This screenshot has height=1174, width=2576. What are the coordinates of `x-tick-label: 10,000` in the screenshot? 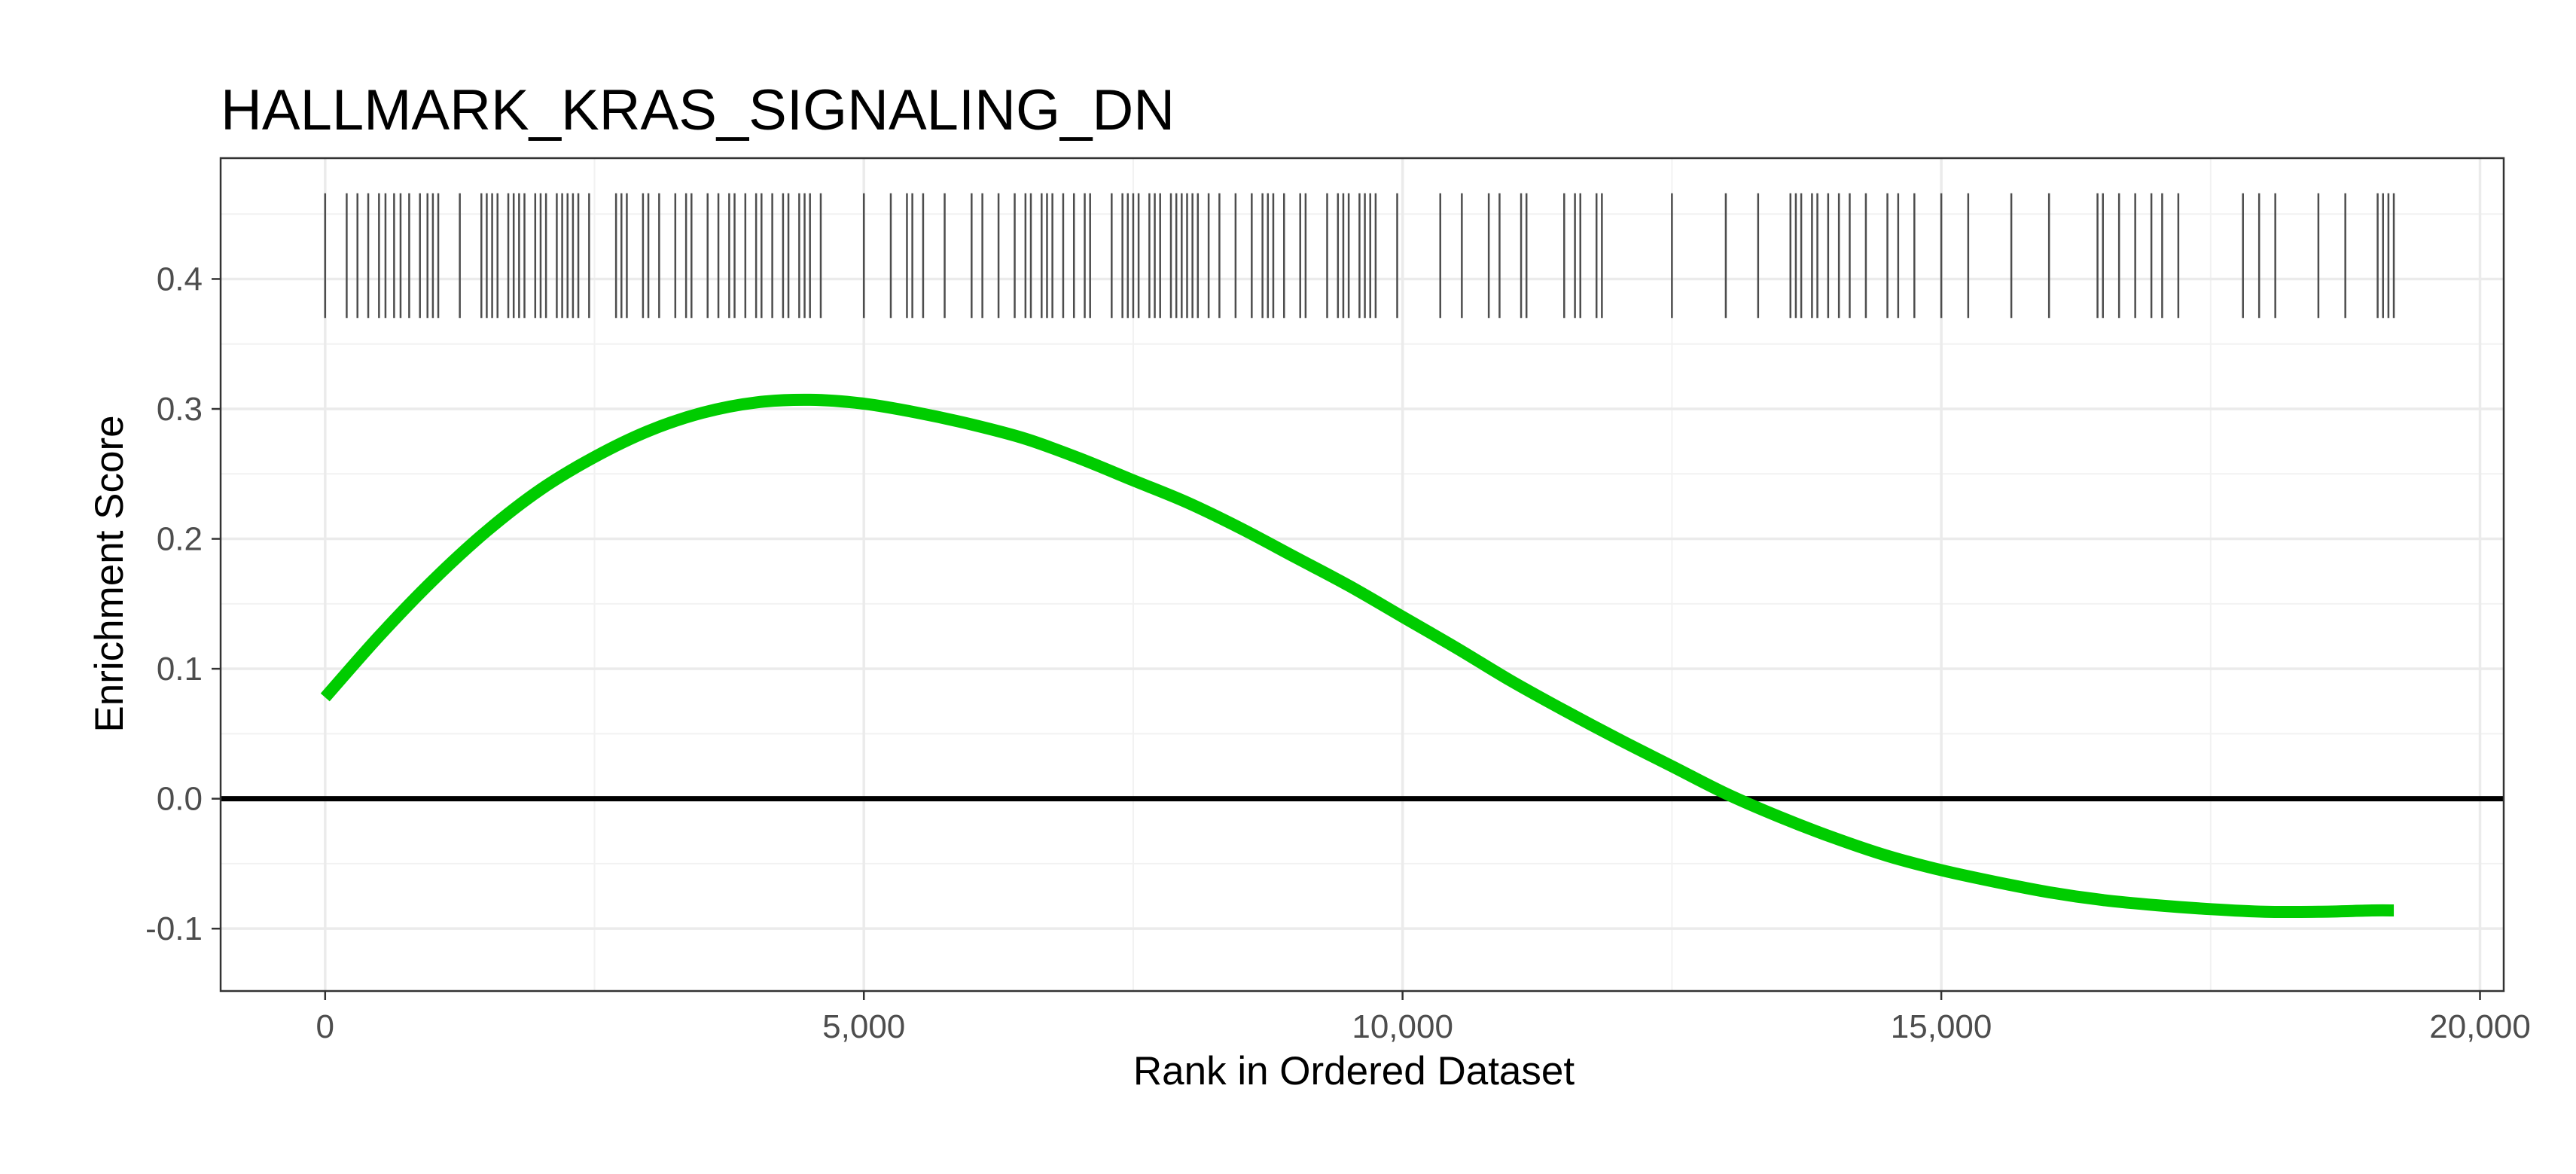 It's located at (1402, 1026).